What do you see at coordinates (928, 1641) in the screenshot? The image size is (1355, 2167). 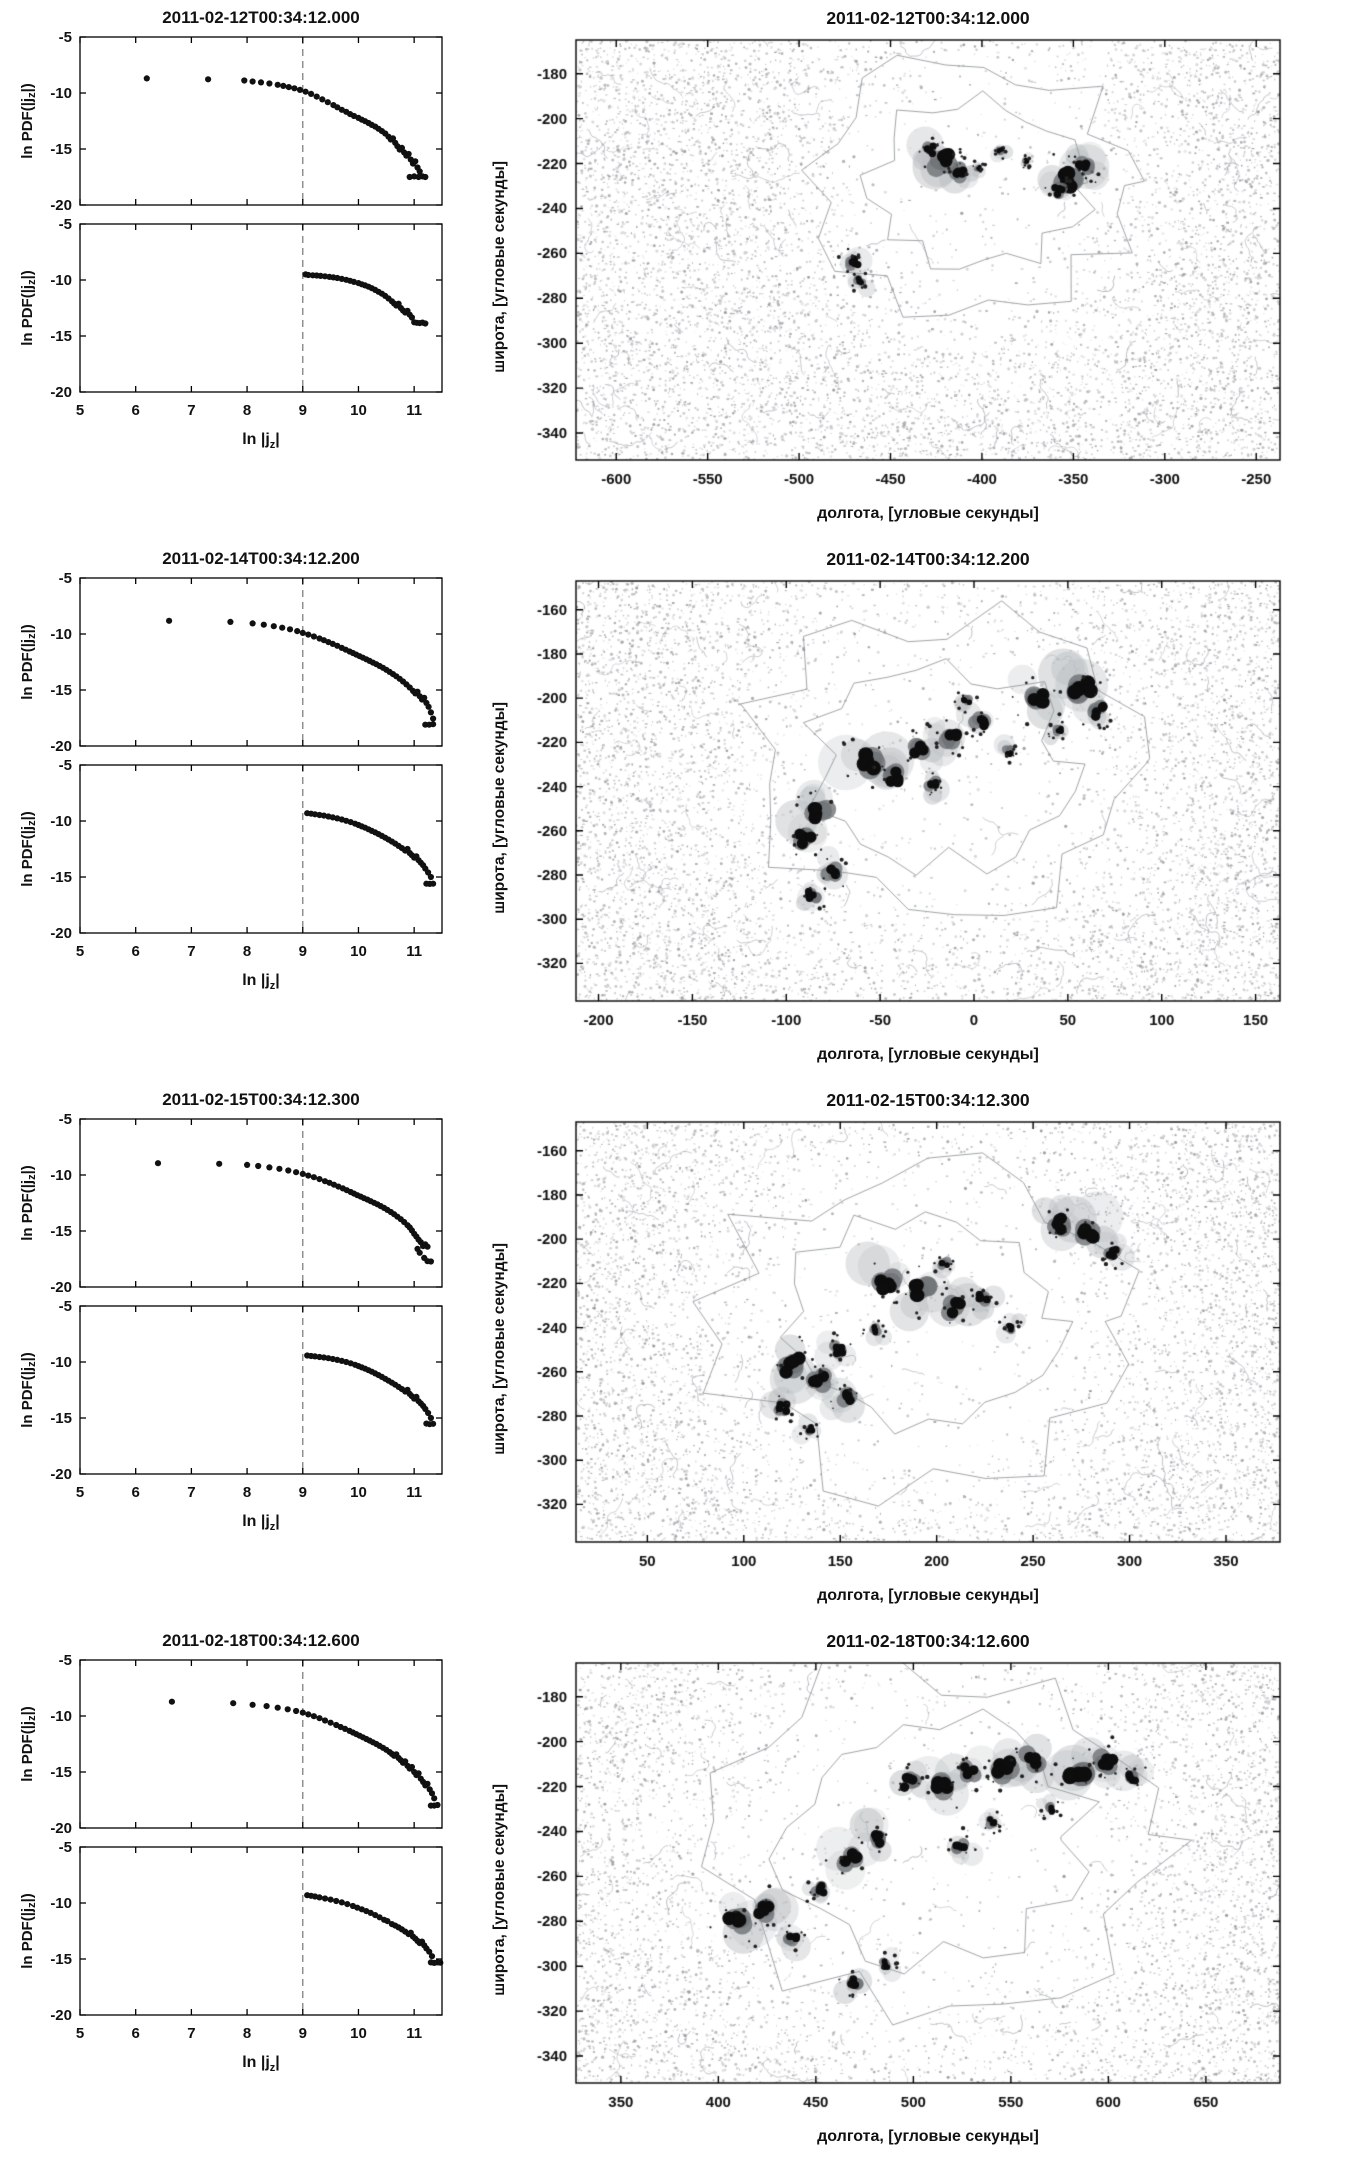 I see `map-title: 2011-02-18T00:34:12.600` at bounding box center [928, 1641].